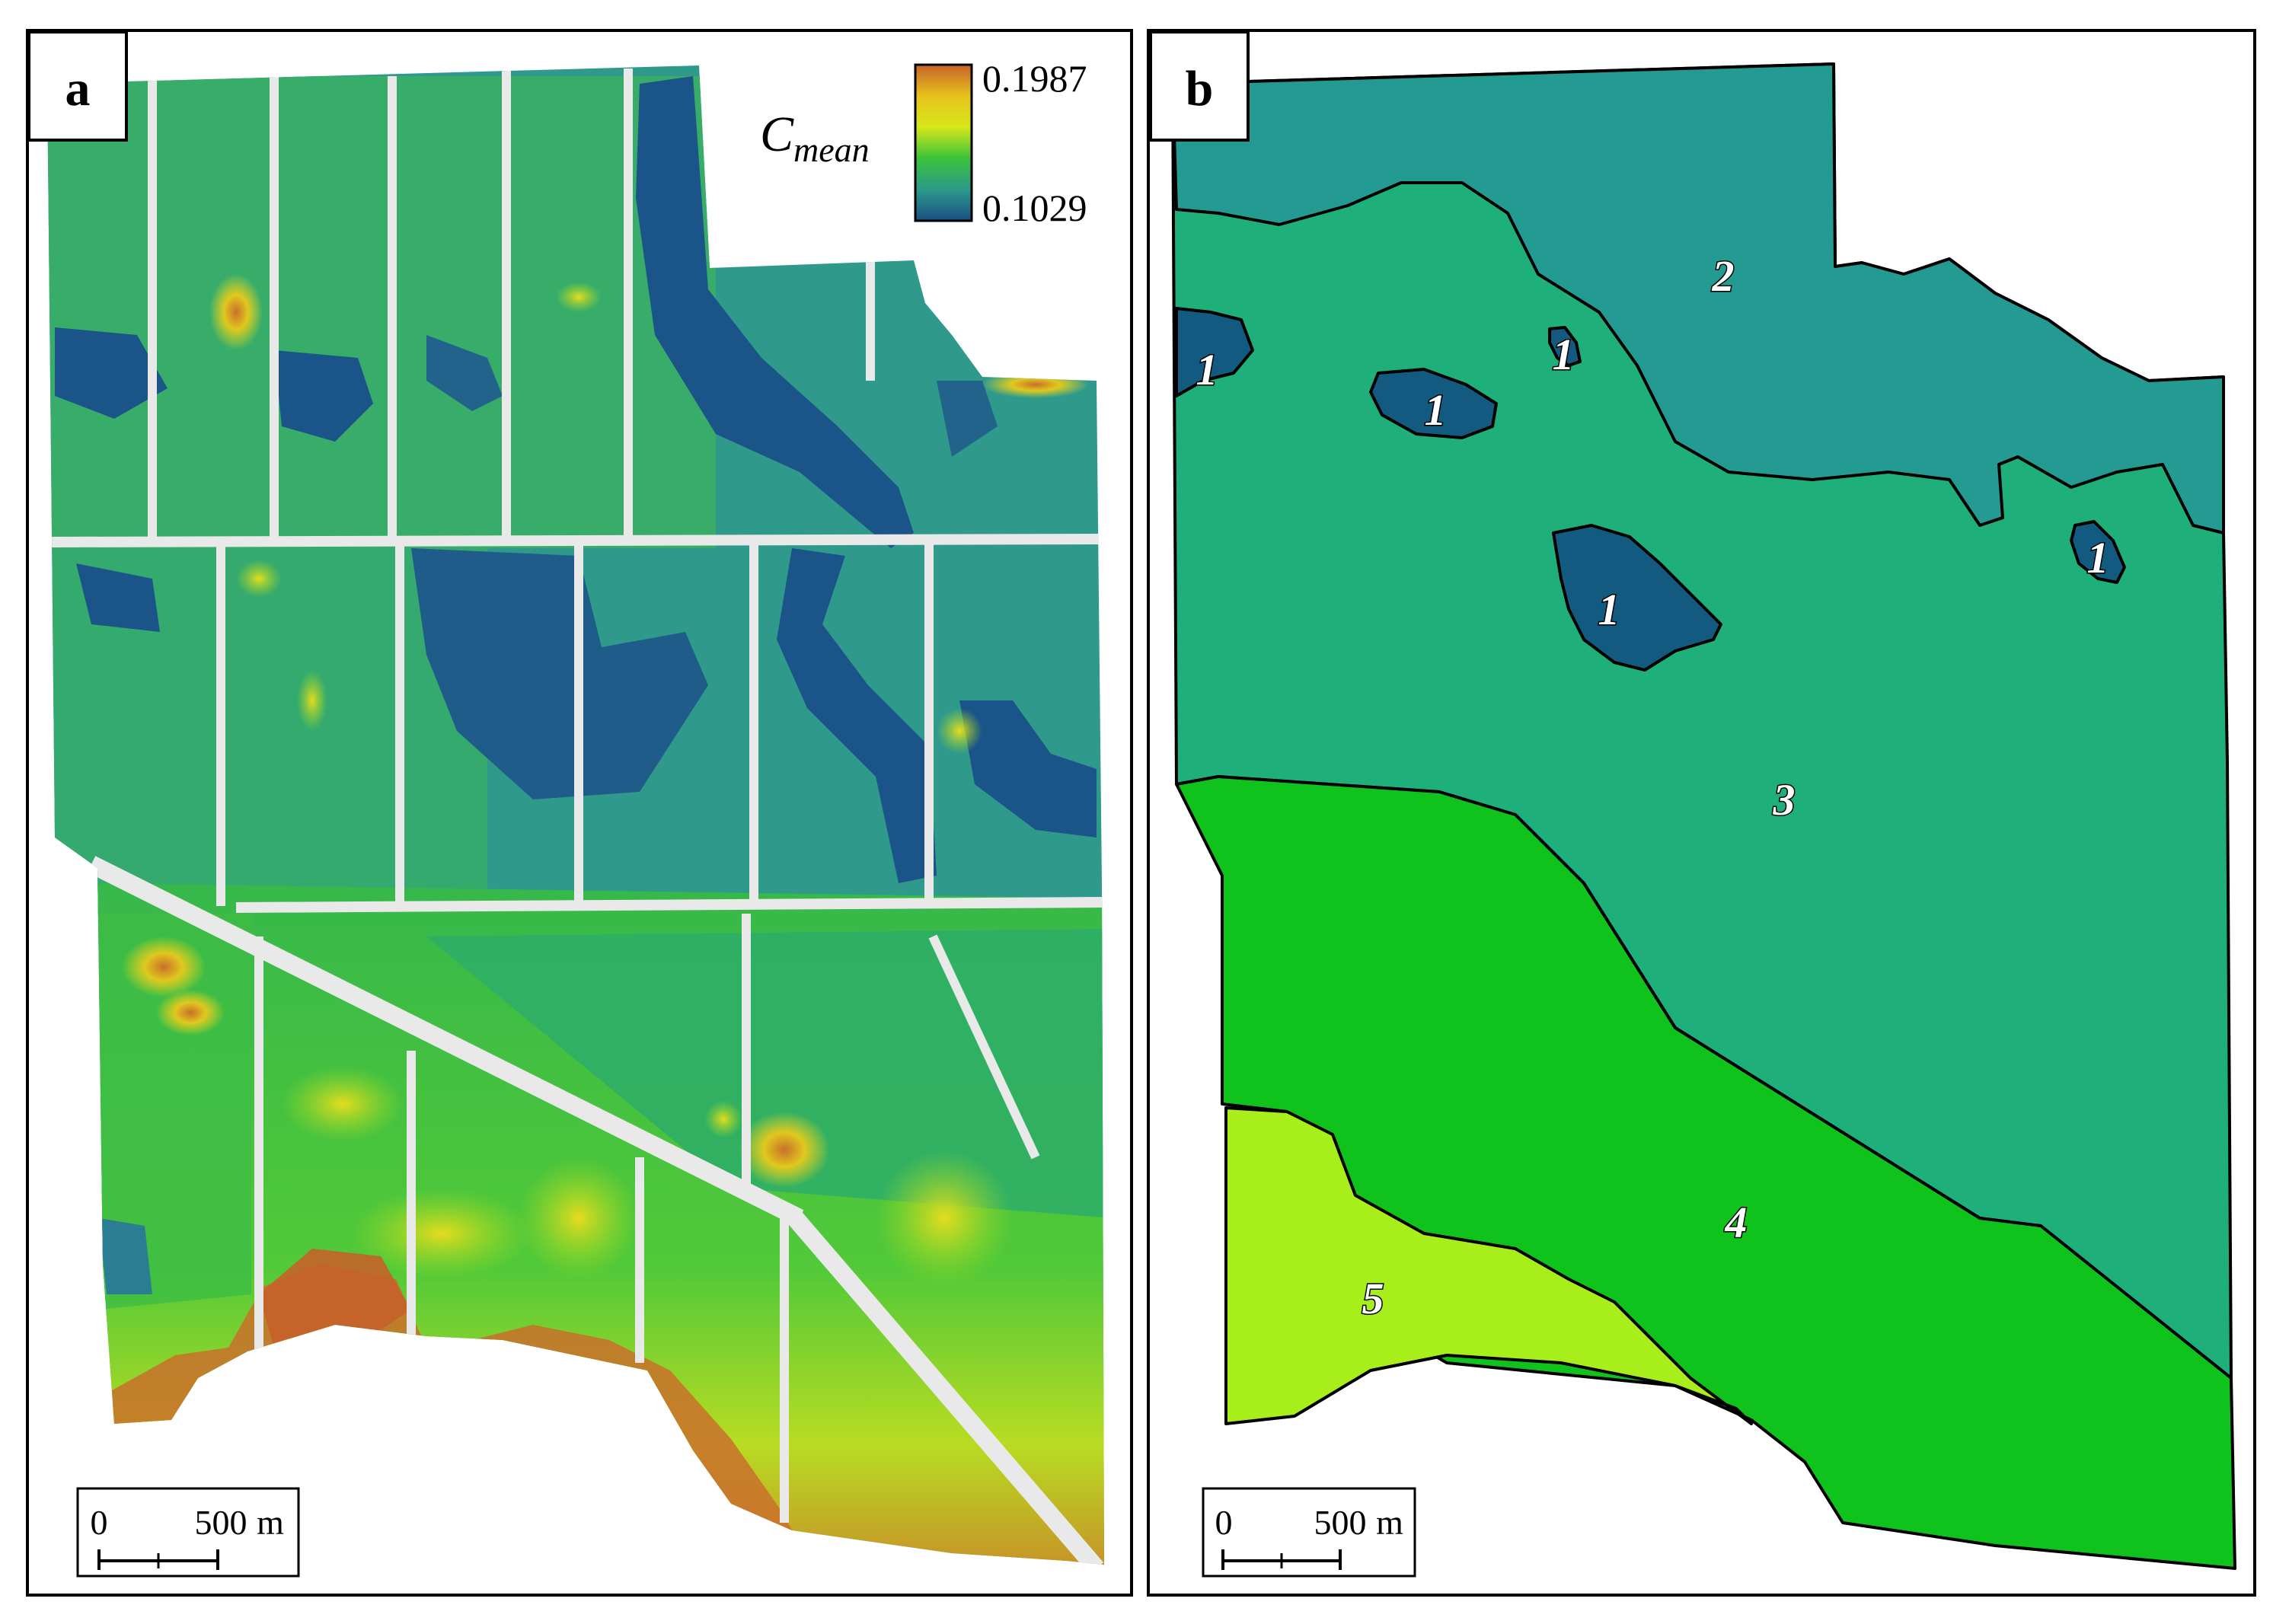 The width and height of the screenshot is (2273, 1624). Describe the element at coordinates (188, 1532) in the screenshot. I see `panel-a-scale-bar: 0 500 m` at that location.